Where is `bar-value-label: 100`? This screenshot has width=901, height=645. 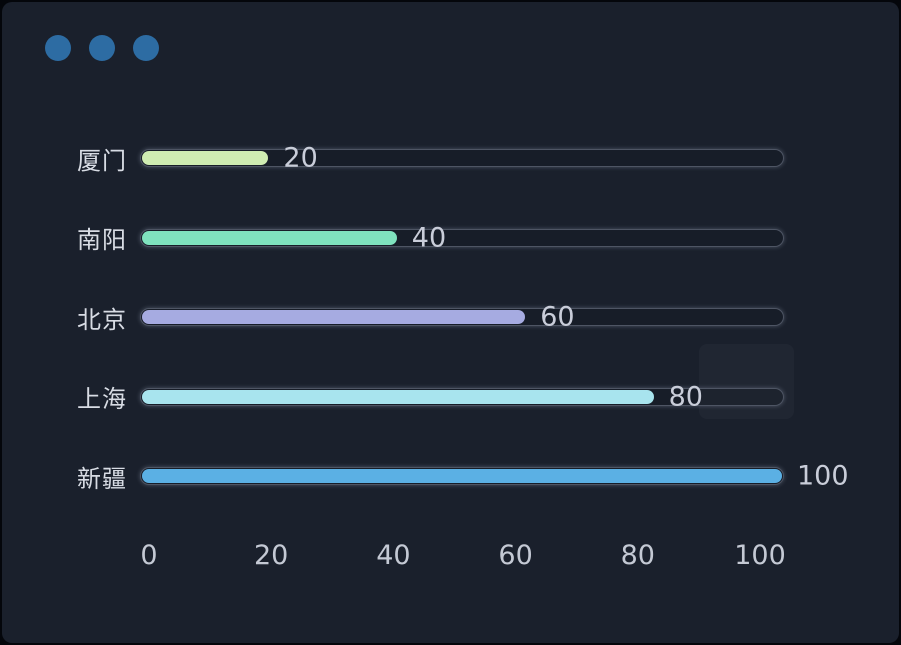 bar-value-label: 100 is located at coordinates (823, 476).